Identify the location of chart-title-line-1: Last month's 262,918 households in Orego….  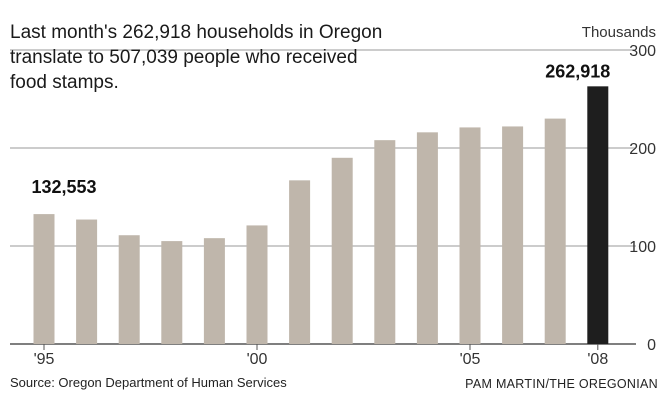
(196, 32).